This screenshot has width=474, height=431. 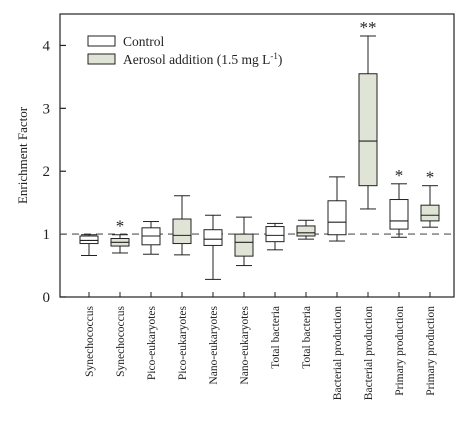 What do you see at coordinates (47, 235) in the screenshot?
I see `y-tick-label: 1` at bounding box center [47, 235].